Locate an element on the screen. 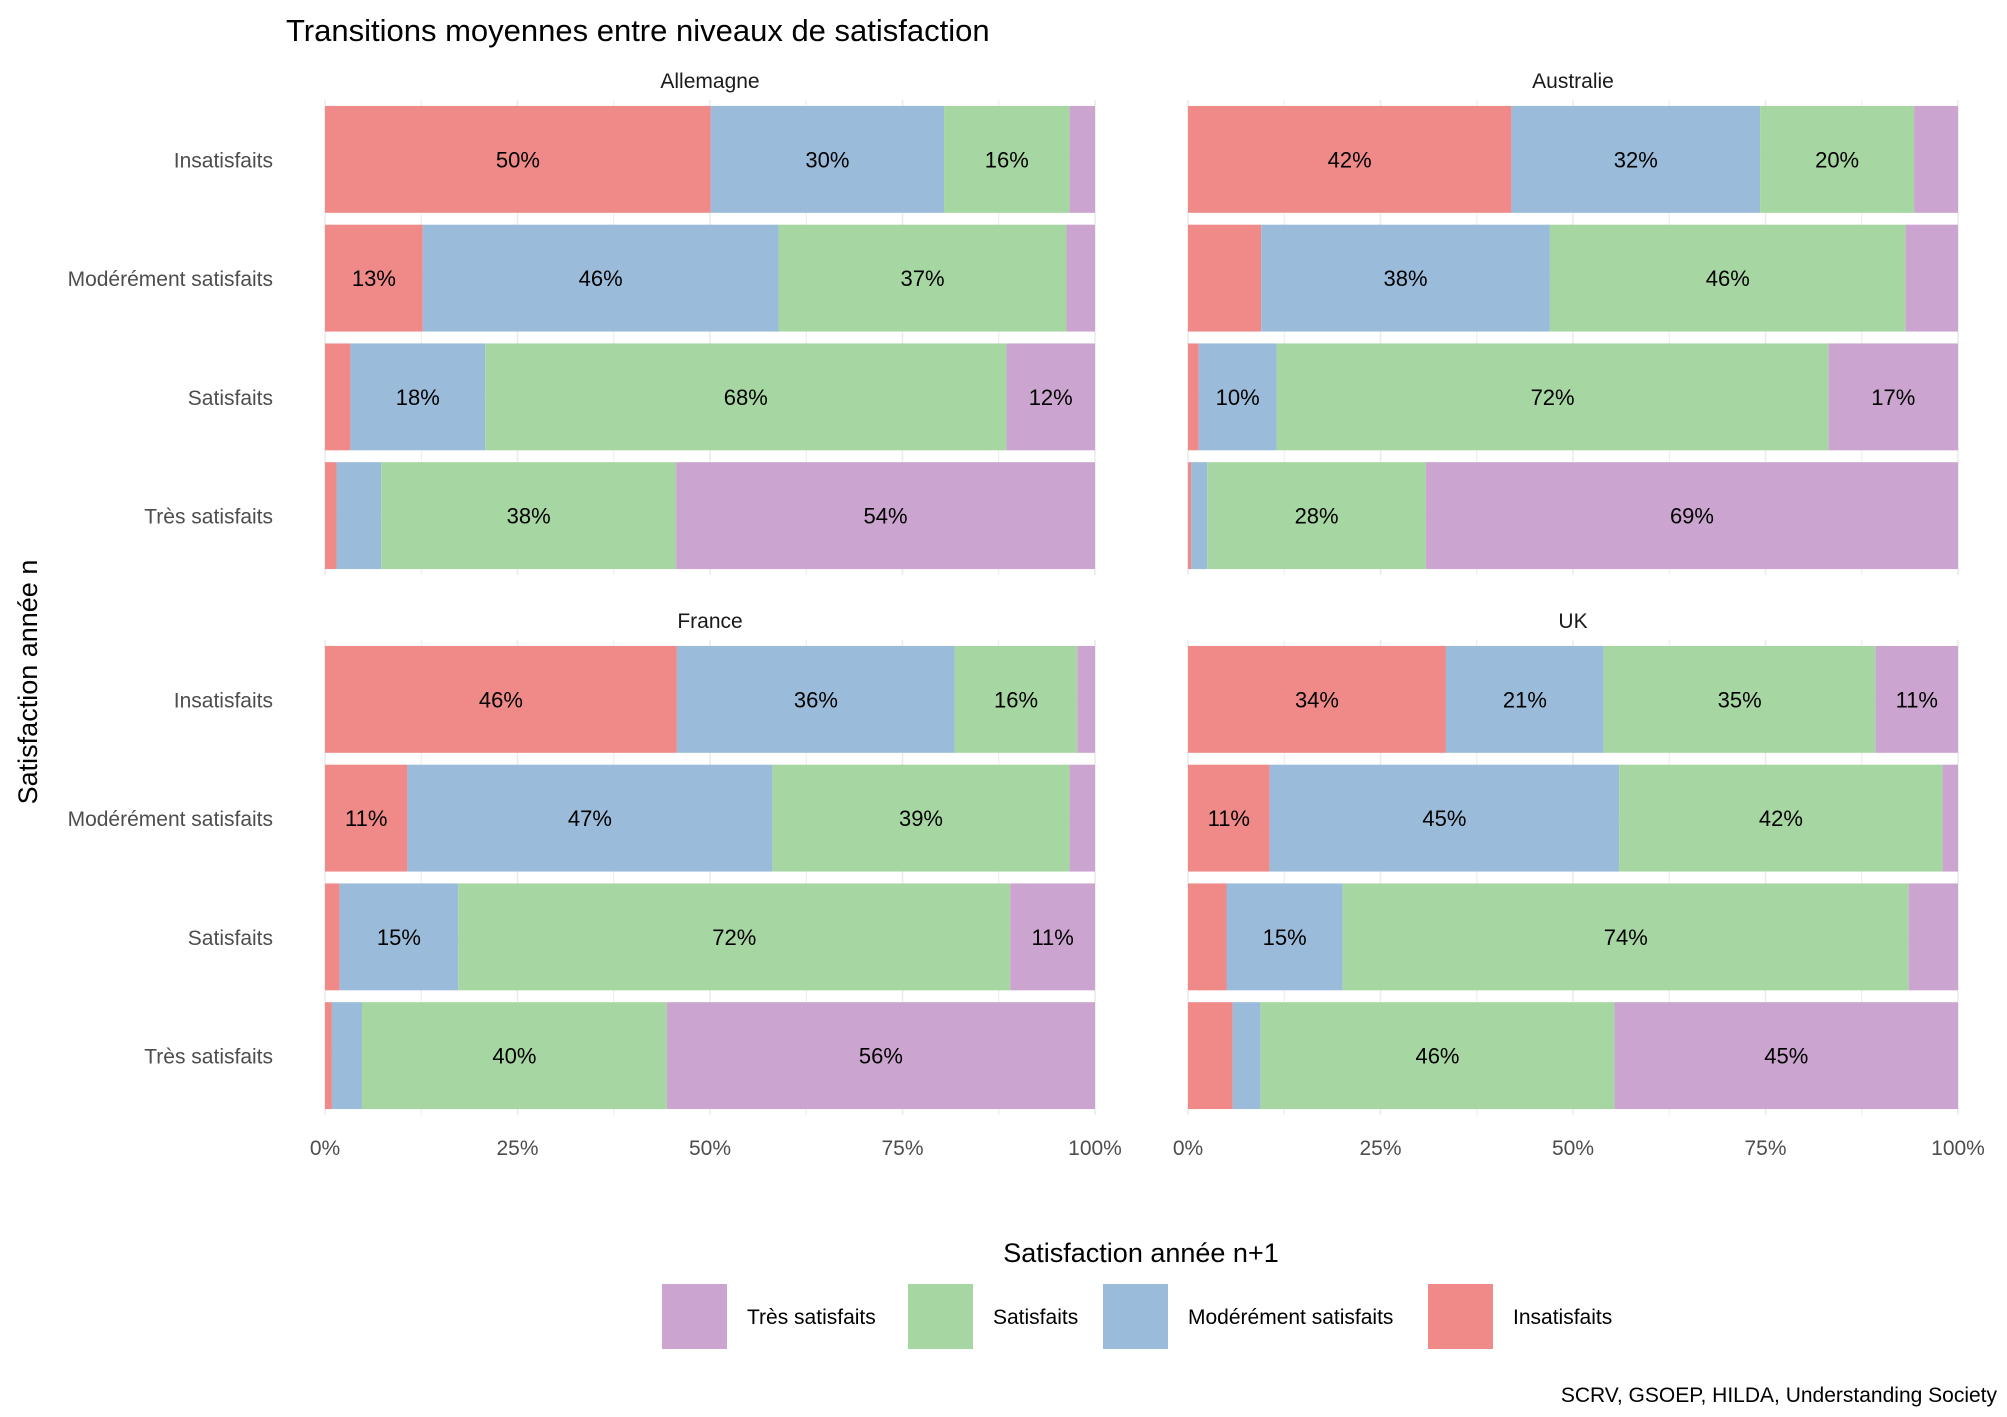  bar-france-moderement-satisfaits-moderement-satisfaits is located at coordinates (590, 818).